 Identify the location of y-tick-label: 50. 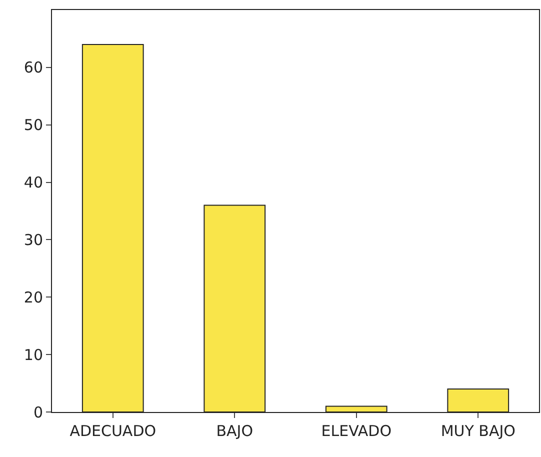
(33, 125).